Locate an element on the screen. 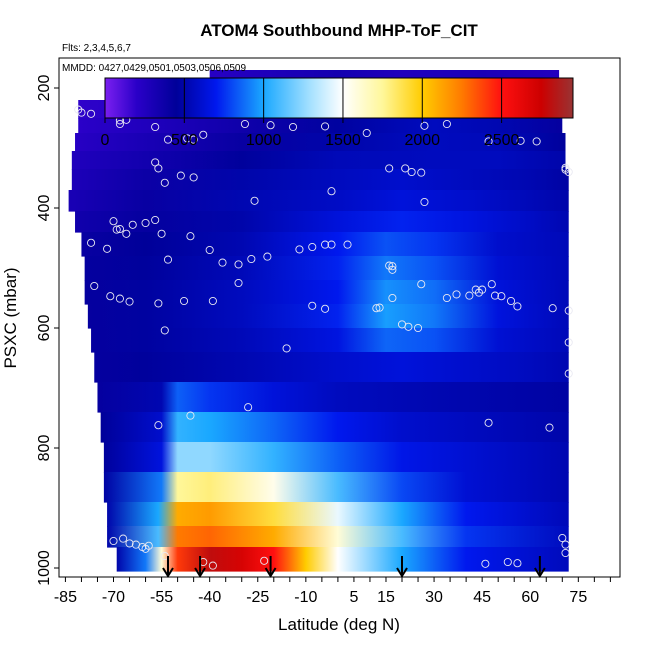 This screenshot has height=650, width=650. x-tick-label: 30 is located at coordinates (434, 597).